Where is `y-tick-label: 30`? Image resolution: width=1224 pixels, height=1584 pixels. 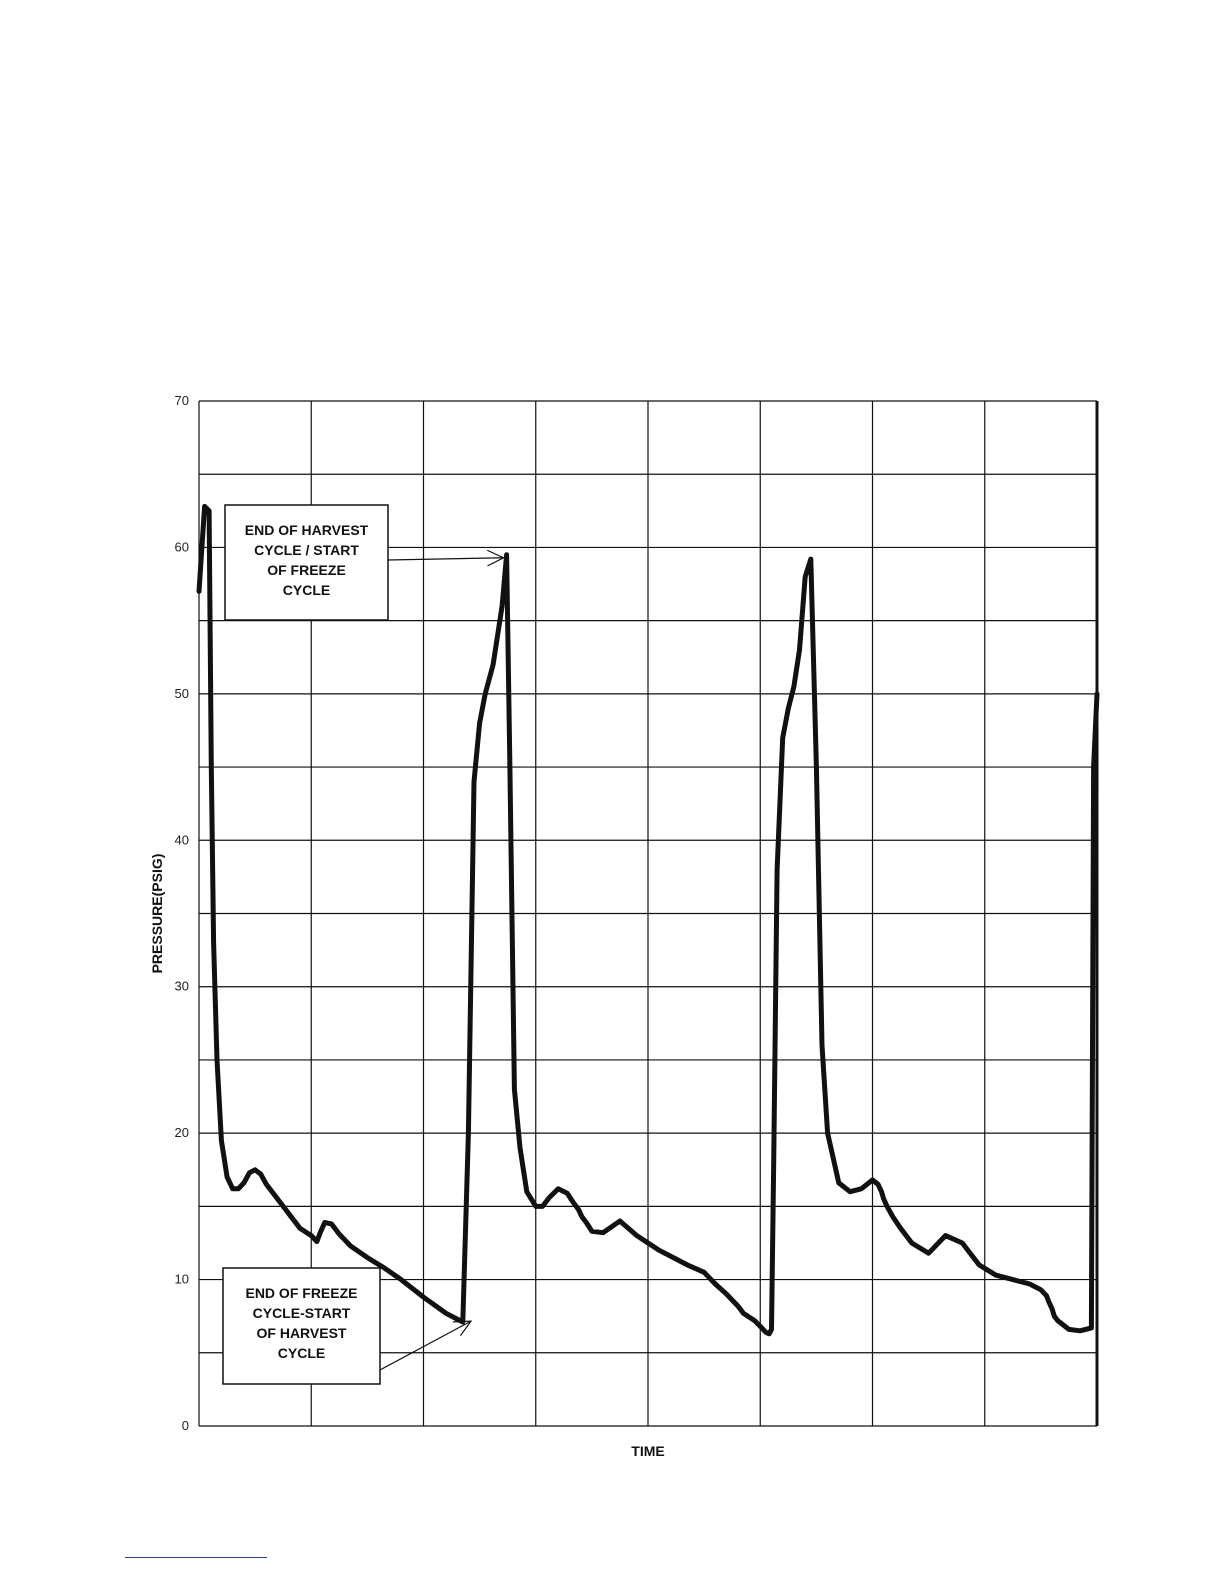
y-tick-label: 30 is located at coordinates (182, 986).